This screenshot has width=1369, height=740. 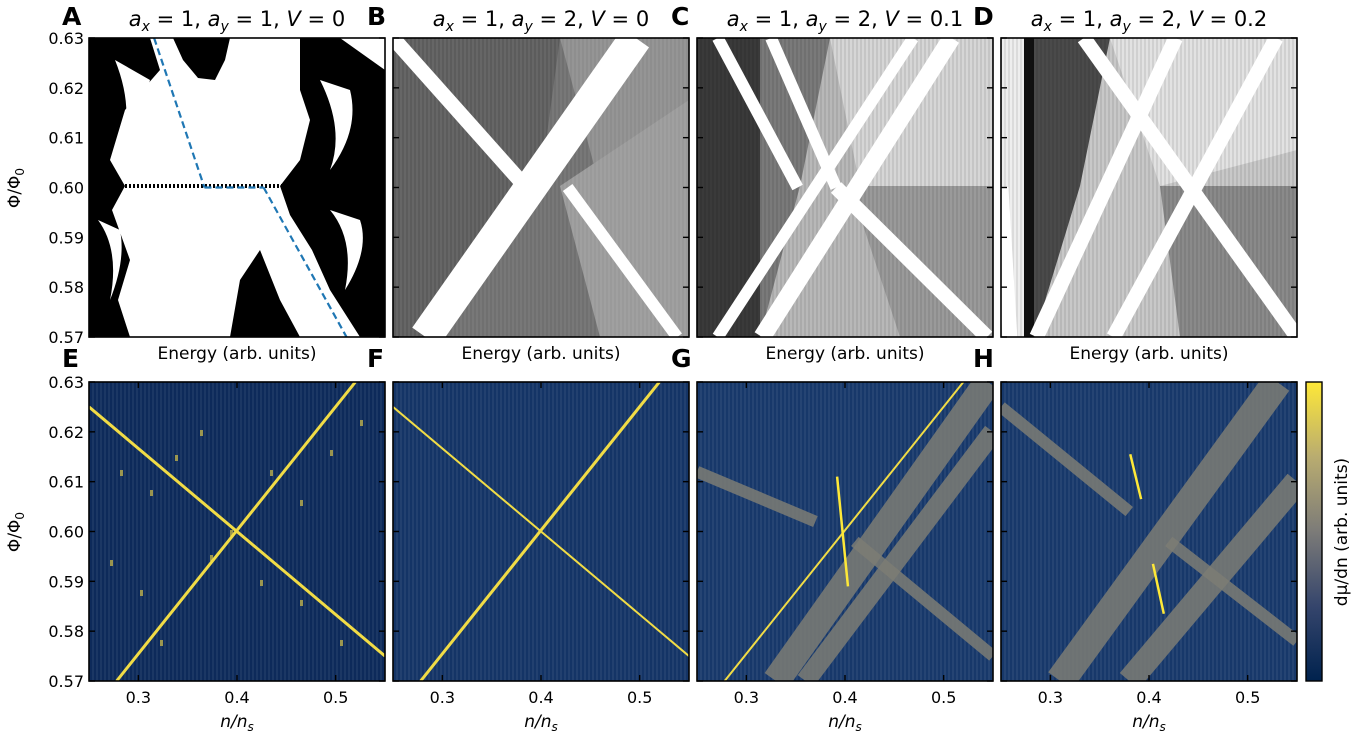 I want to click on panel-title-a: ax = 1, ay = 1, V = 0, so click(x=237, y=21).